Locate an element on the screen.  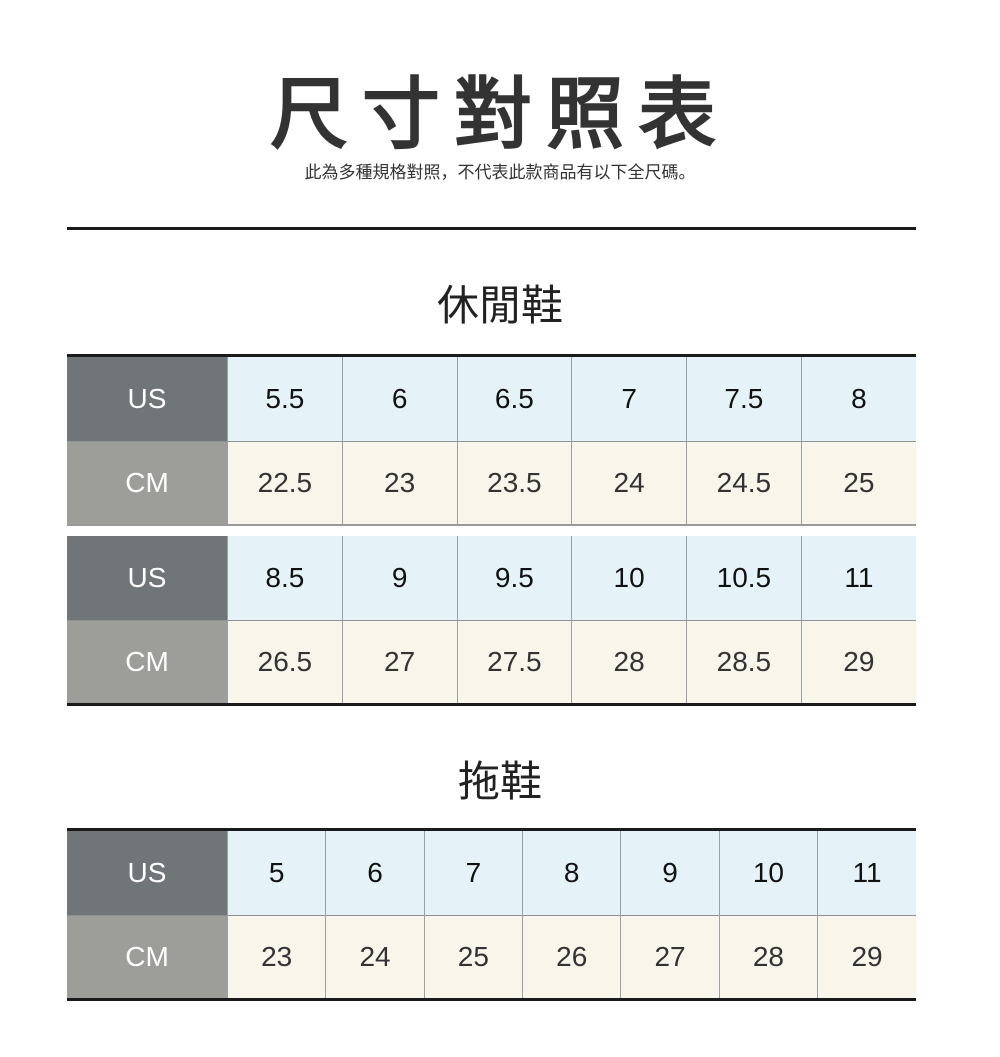
cm-row: CM 22.5 23 23.5 24 24.5 25 is located at coordinates (491, 483).